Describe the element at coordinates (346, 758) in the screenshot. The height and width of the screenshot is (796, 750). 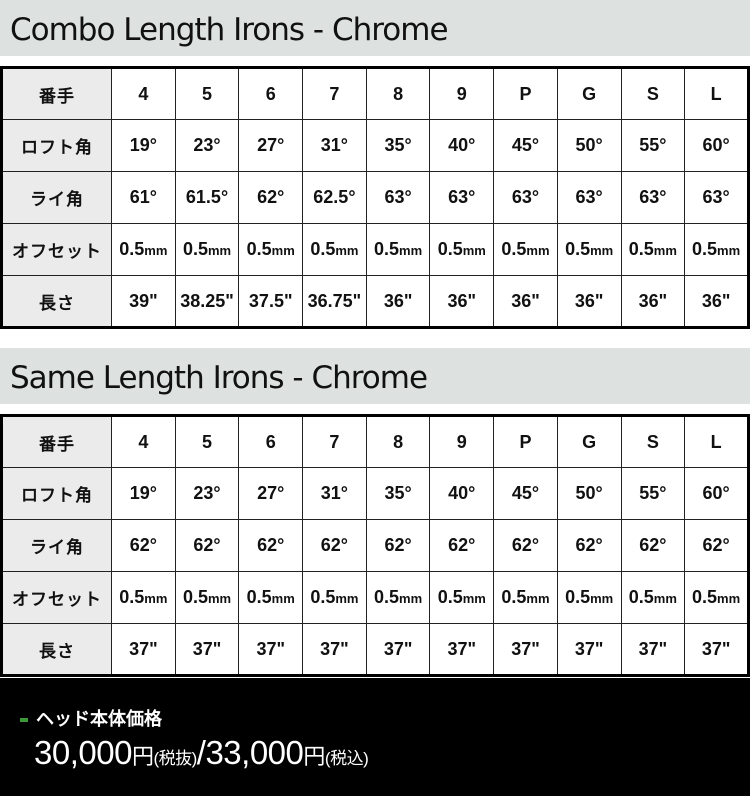
I see `tax-incl-label: (税込)` at that location.